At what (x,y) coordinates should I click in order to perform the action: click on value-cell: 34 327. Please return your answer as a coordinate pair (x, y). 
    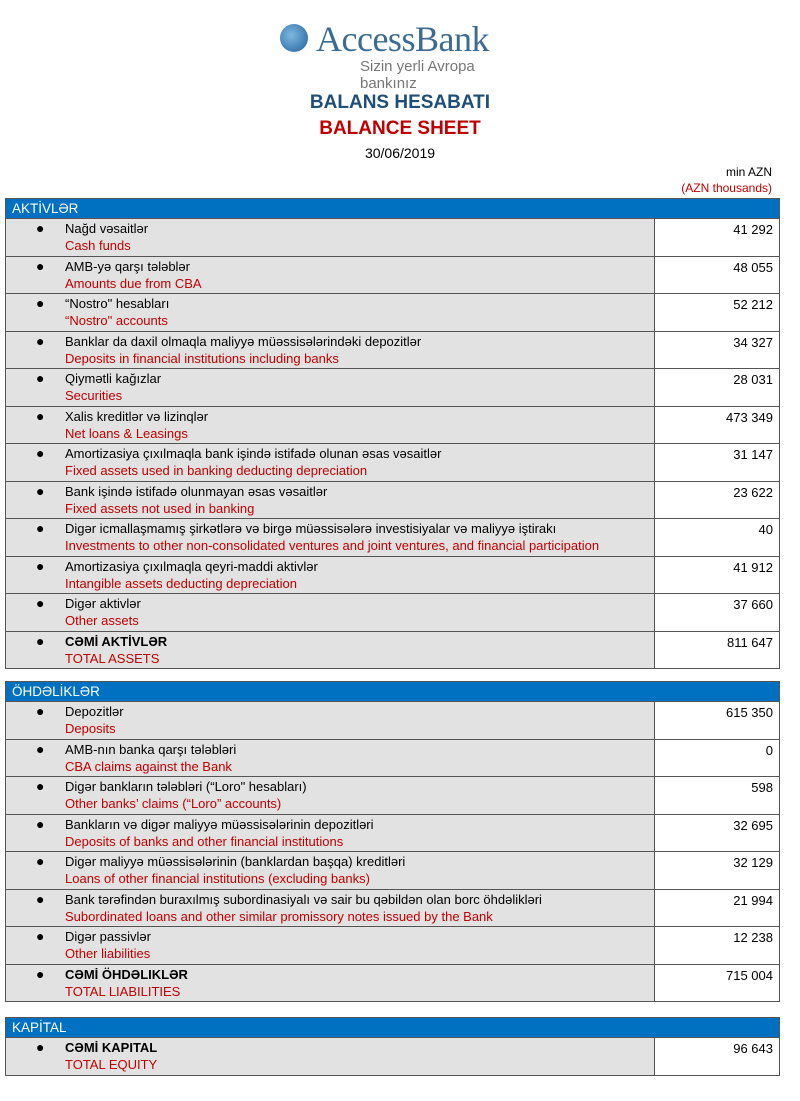
    Looking at the image, I should click on (717, 349).